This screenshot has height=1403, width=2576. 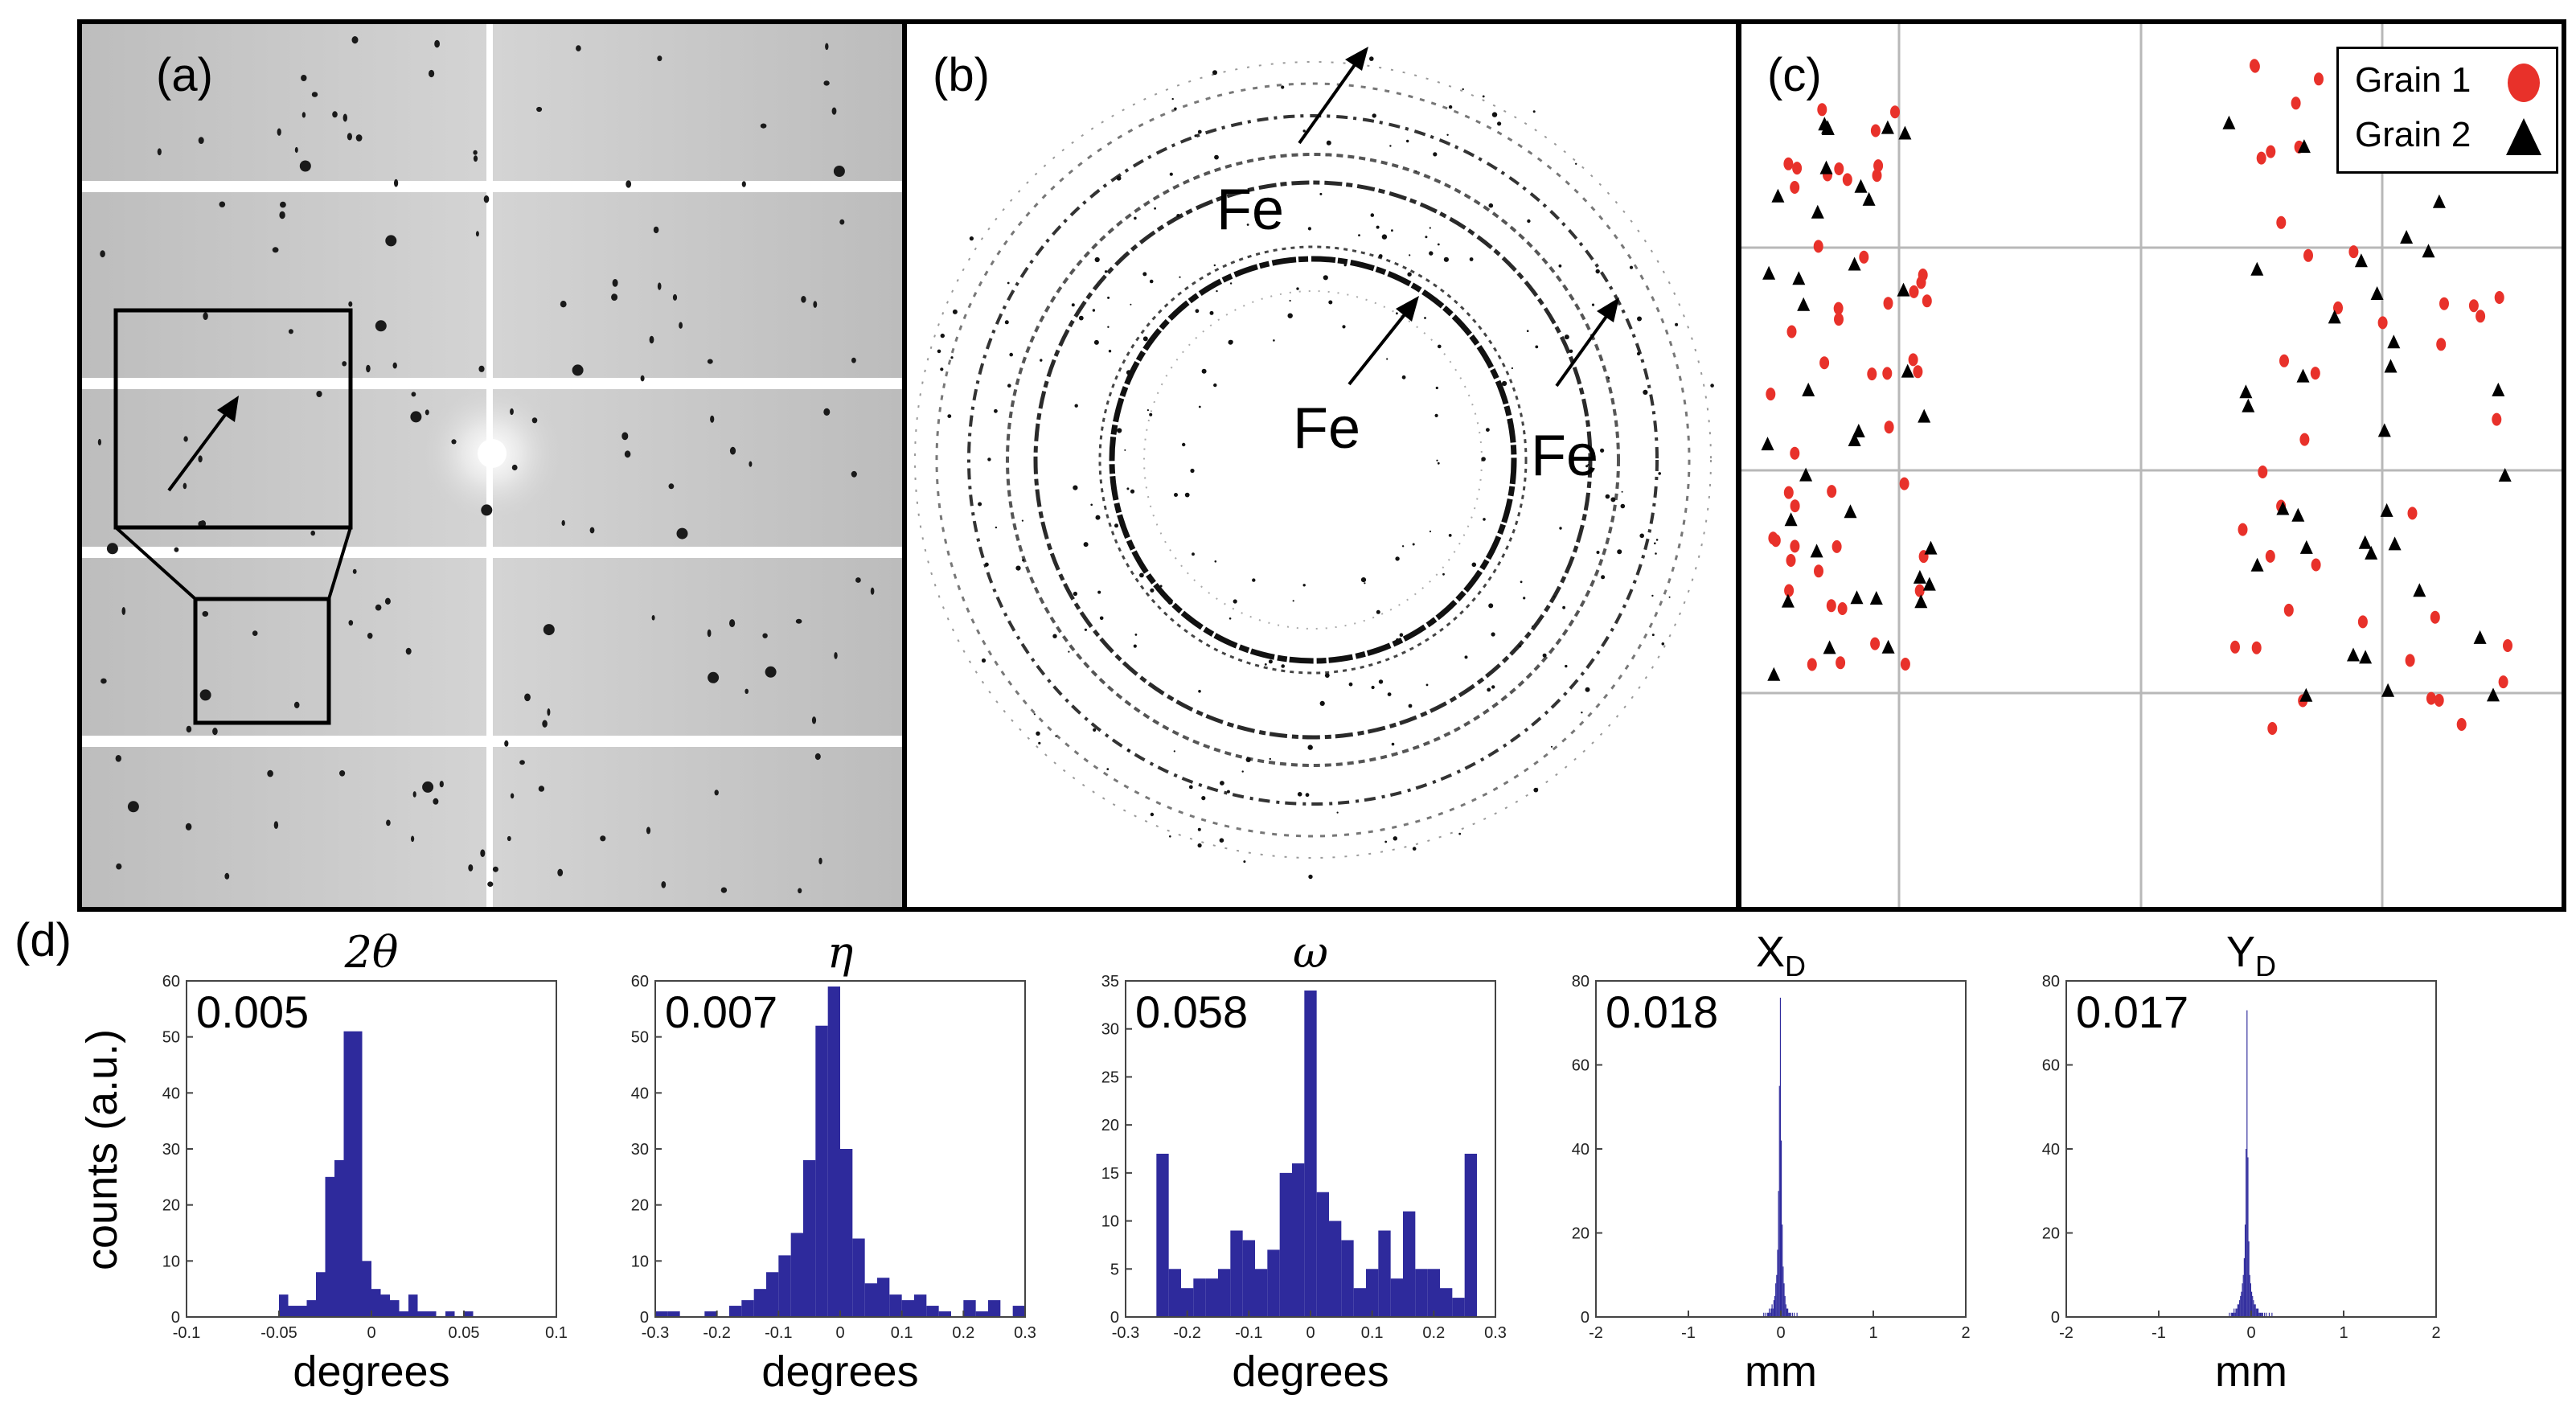 I want to click on y-tick-label: 60, so click(x=2051, y=1066).